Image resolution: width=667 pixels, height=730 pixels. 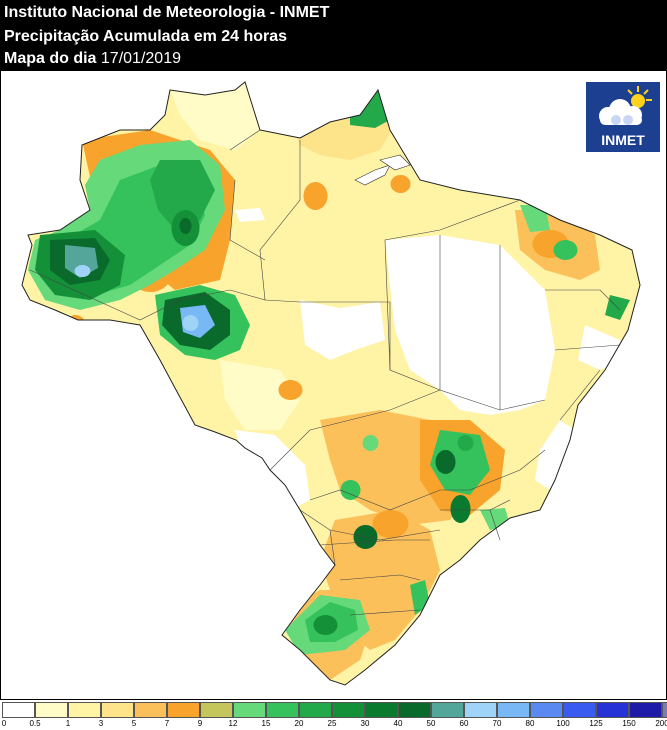 What do you see at coordinates (625, 105) in the screenshot?
I see `sun-cloud-icon` at bounding box center [625, 105].